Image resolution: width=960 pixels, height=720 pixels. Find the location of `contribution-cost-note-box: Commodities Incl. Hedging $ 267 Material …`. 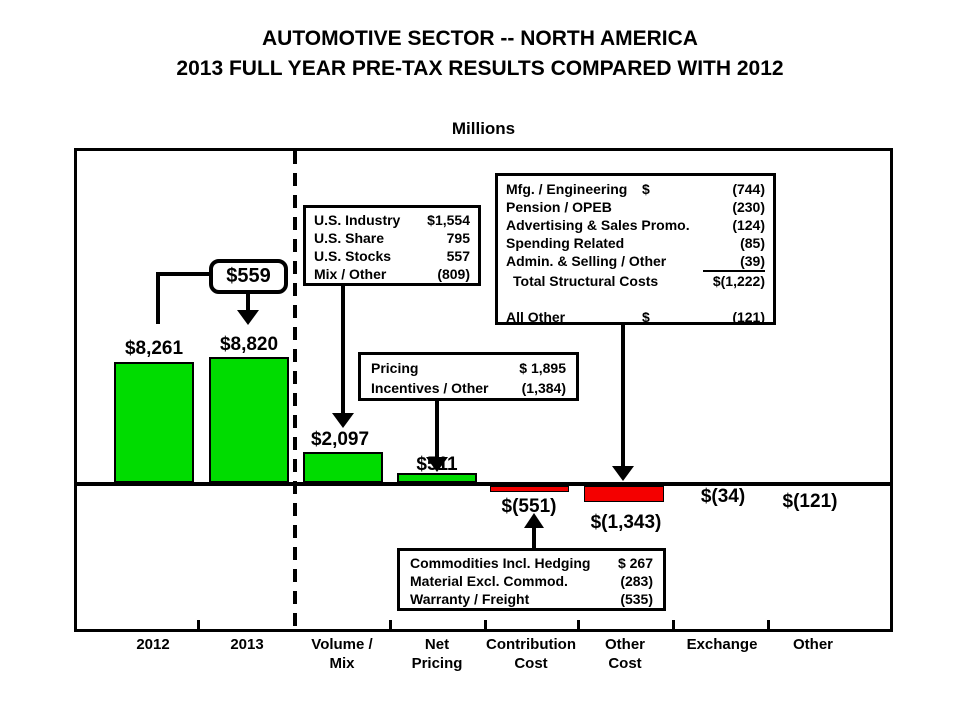

contribution-cost-note-box: Commodities Incl. Hedging $ 267 Material … is located at coordinates (531, 579).